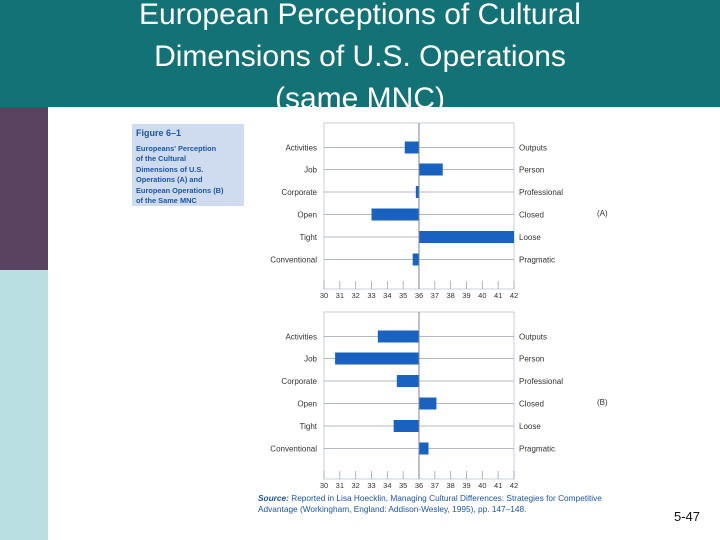  What do you see at coordinates (166, 201) in the screenshot?
I see `figure-desc-line: of the Same MNC` at bounding box center [166, 201].